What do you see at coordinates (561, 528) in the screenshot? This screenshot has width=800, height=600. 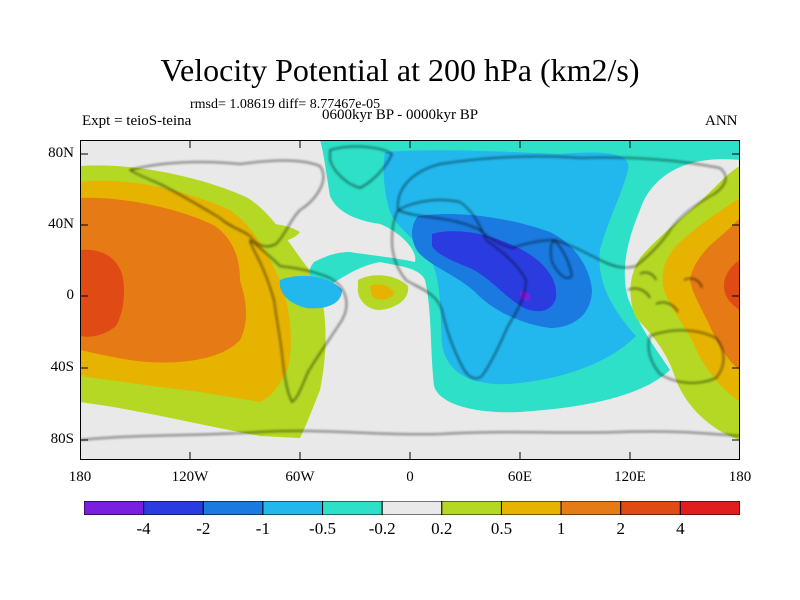 I see `colorbar-label: 1` at bounding box center [561, 528].